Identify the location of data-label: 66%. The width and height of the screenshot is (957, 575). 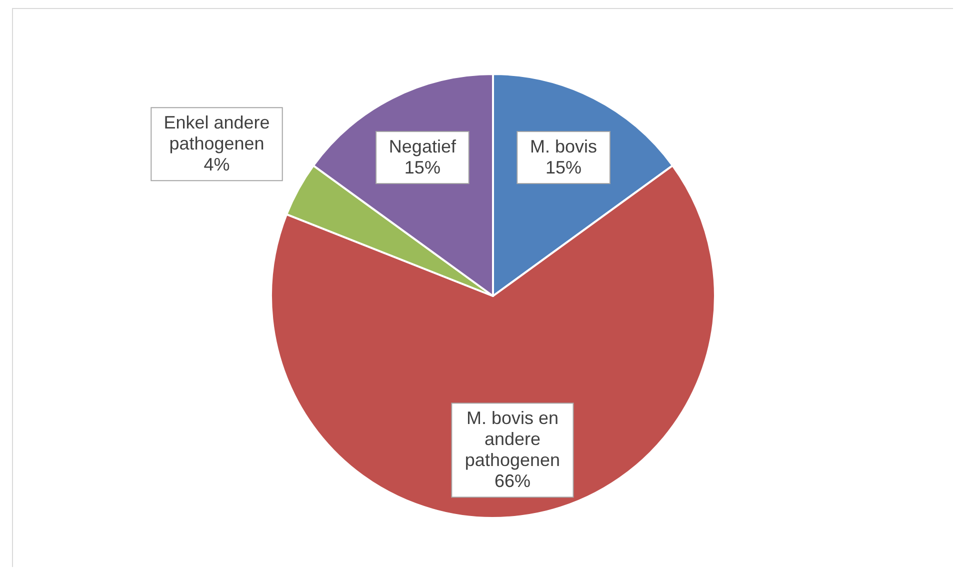
(512, 481).